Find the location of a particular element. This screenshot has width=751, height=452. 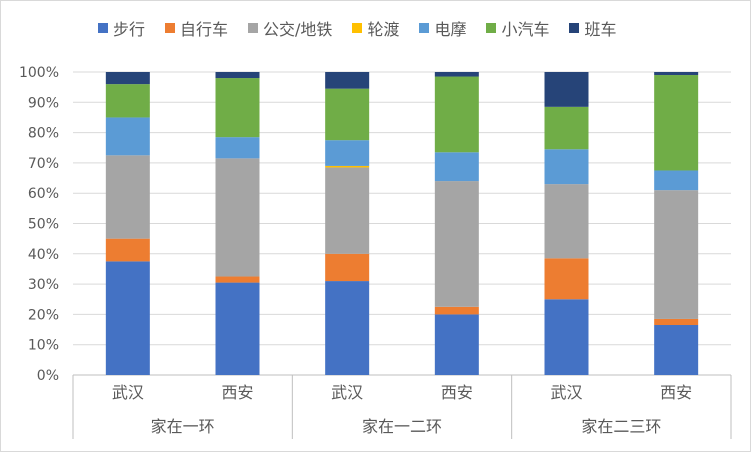

y-tick-label: 10% is located at coordinates (43, 346).